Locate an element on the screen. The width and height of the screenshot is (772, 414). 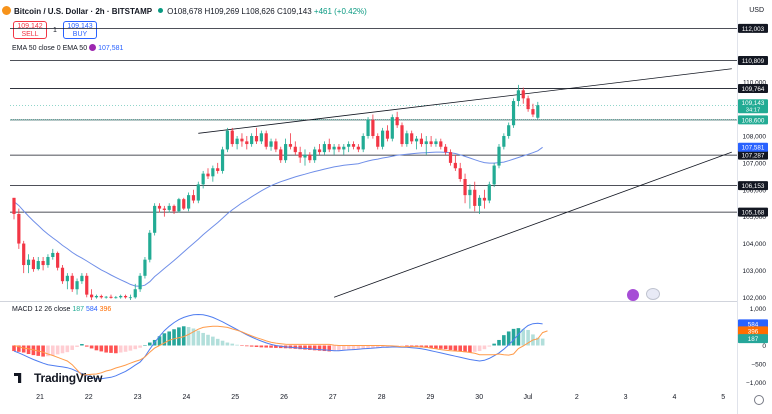
sell-price: 109,142 is located at coordinates (30, 26).